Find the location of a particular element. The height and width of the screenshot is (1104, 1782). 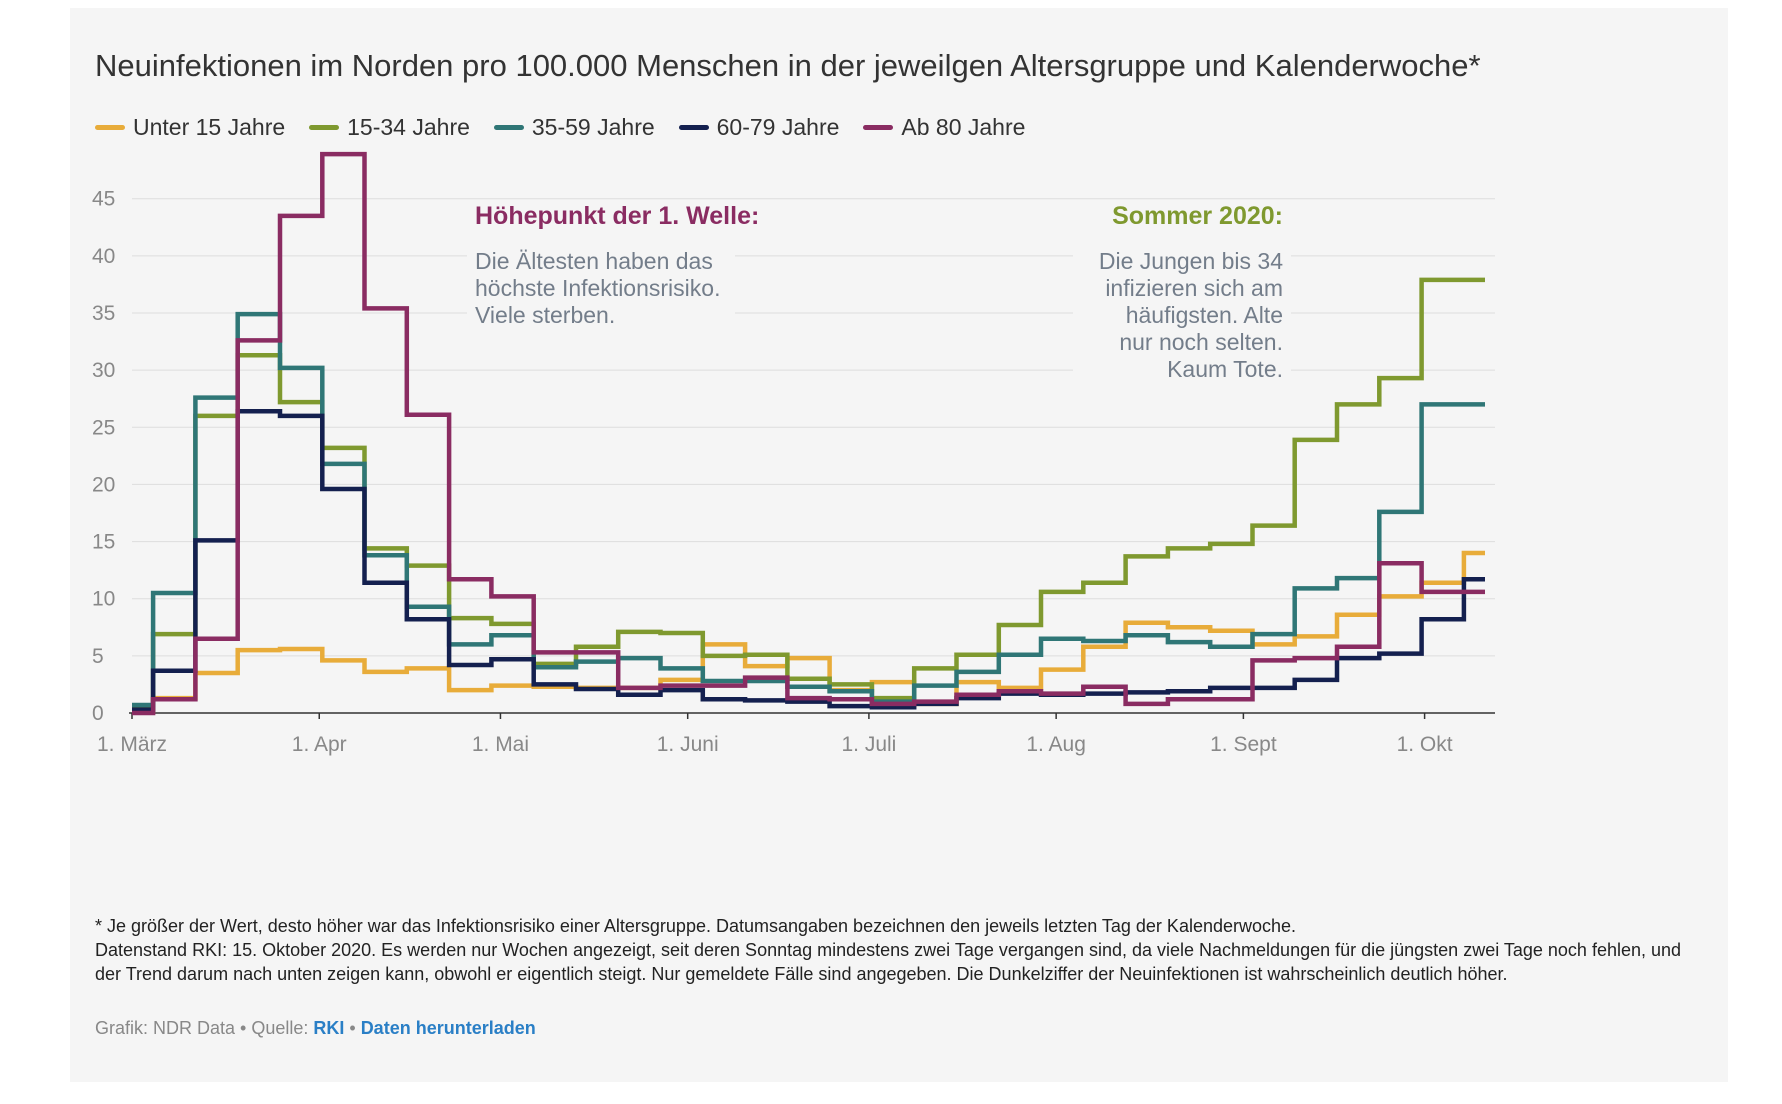

x-tick-label: 1. Apr is located at coordinates (319, 744).